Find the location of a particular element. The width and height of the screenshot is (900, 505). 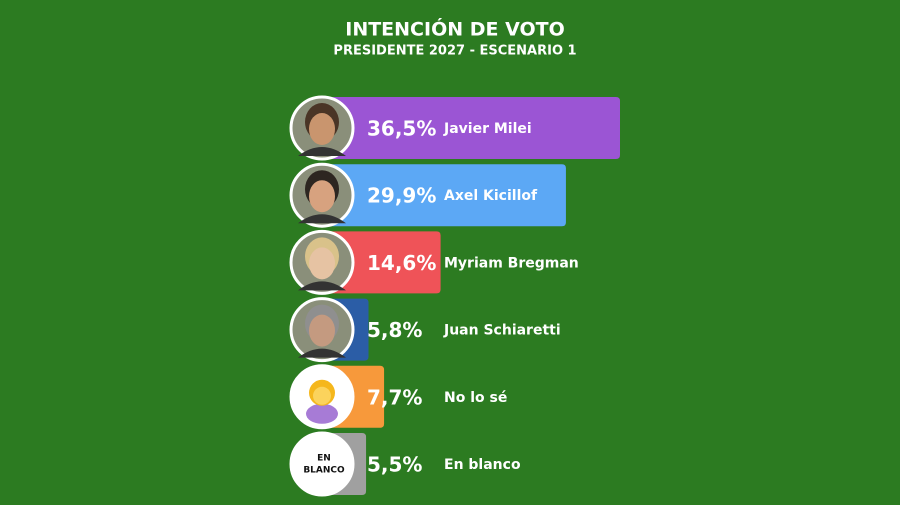

category-label: Javier Milei is located at coordinates (487, 129).